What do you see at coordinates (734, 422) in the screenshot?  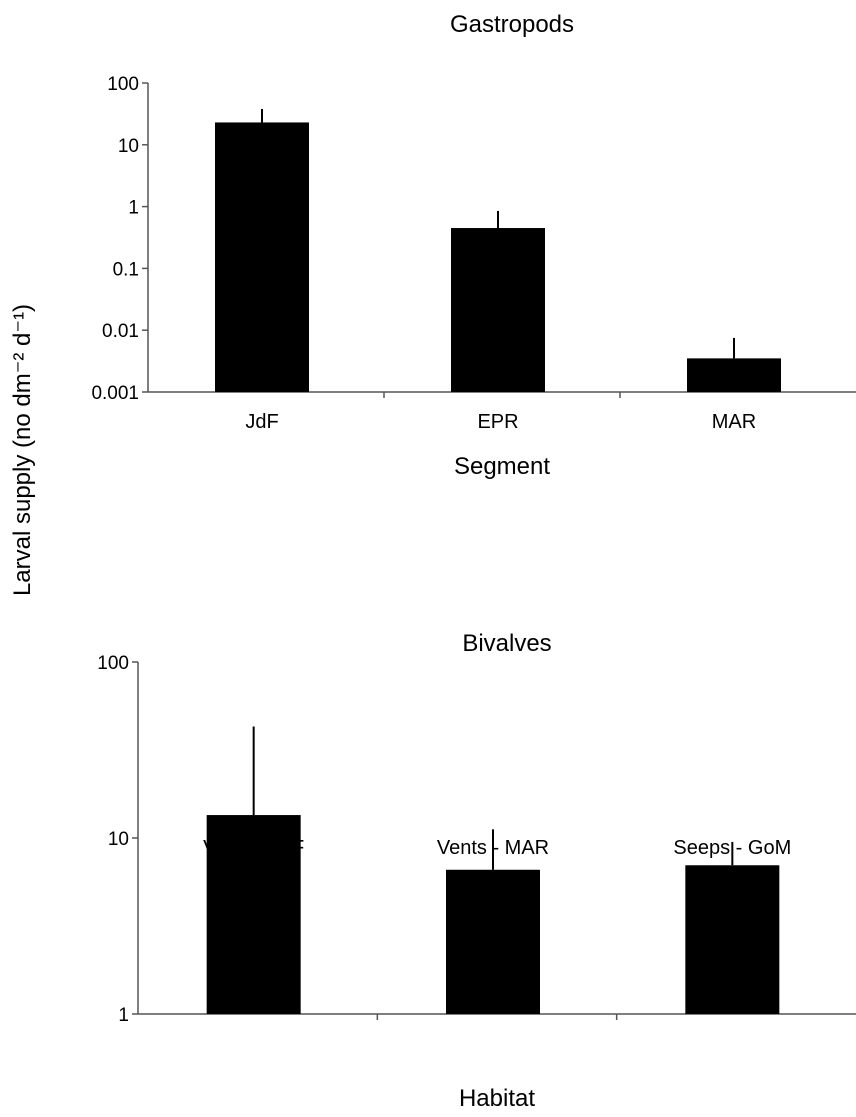 I see `x-tick-label: MAR` at bounding box center [734, 422].